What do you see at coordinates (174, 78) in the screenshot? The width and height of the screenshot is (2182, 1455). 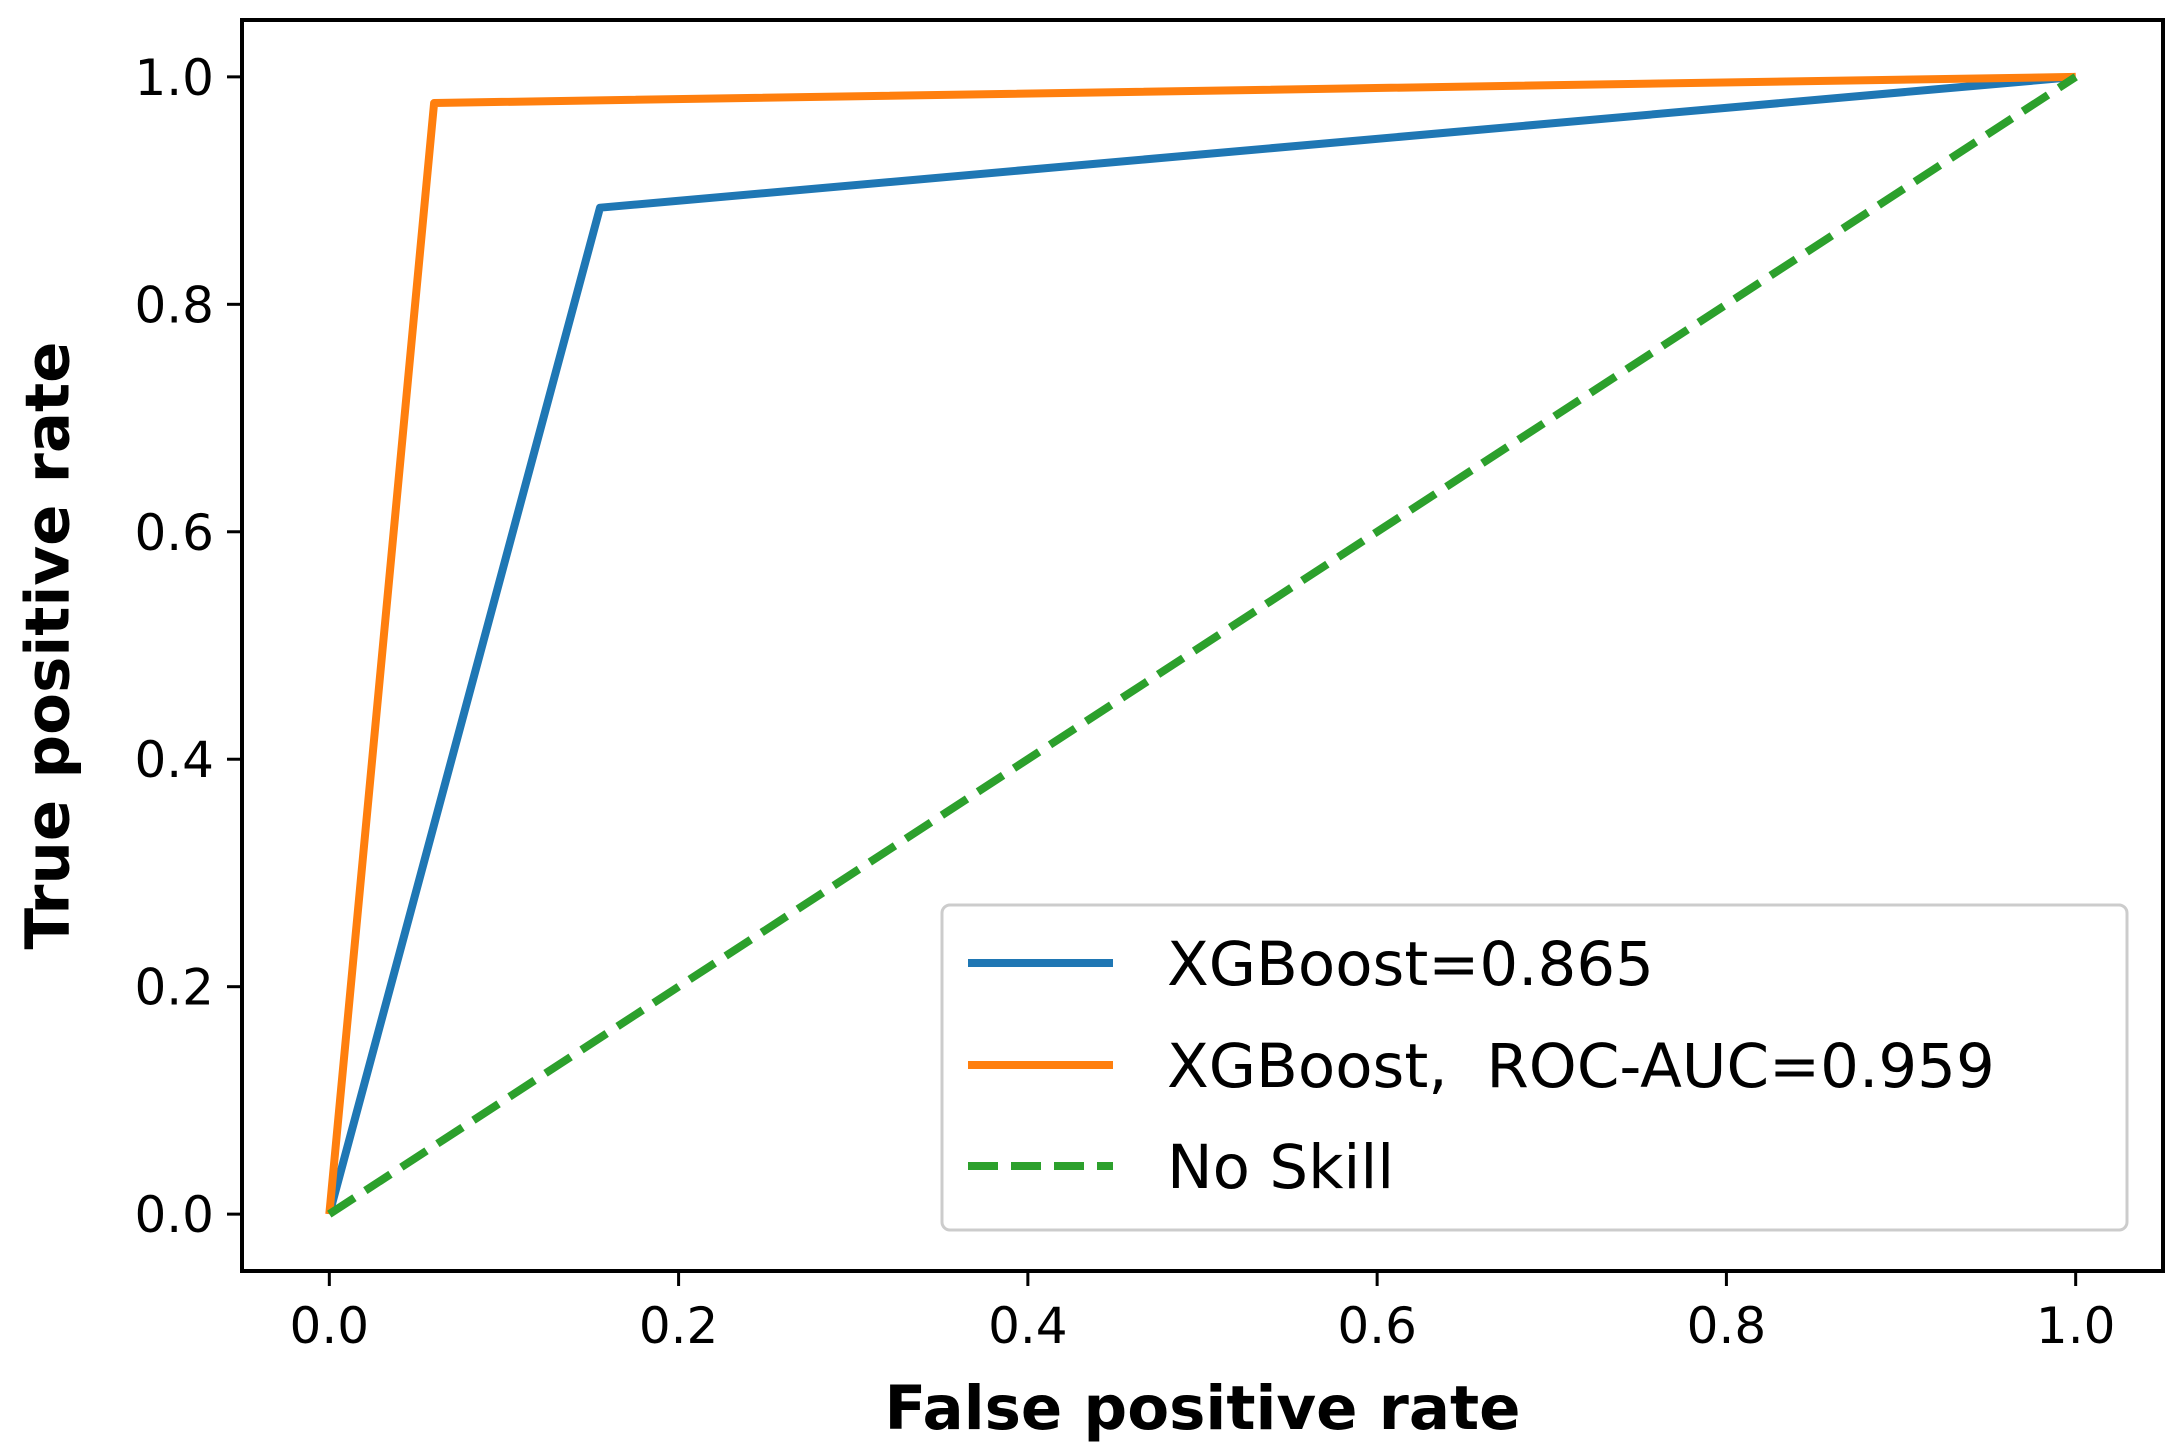 I see `y-tick-label: 1.0` at bounding box center [174, 78].